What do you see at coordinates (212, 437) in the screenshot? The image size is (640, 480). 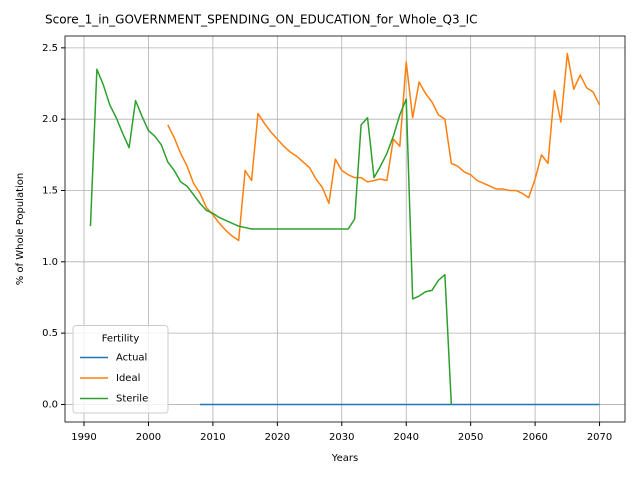 I see `x-tick-label: 2010` at bounding box center [212, 437].